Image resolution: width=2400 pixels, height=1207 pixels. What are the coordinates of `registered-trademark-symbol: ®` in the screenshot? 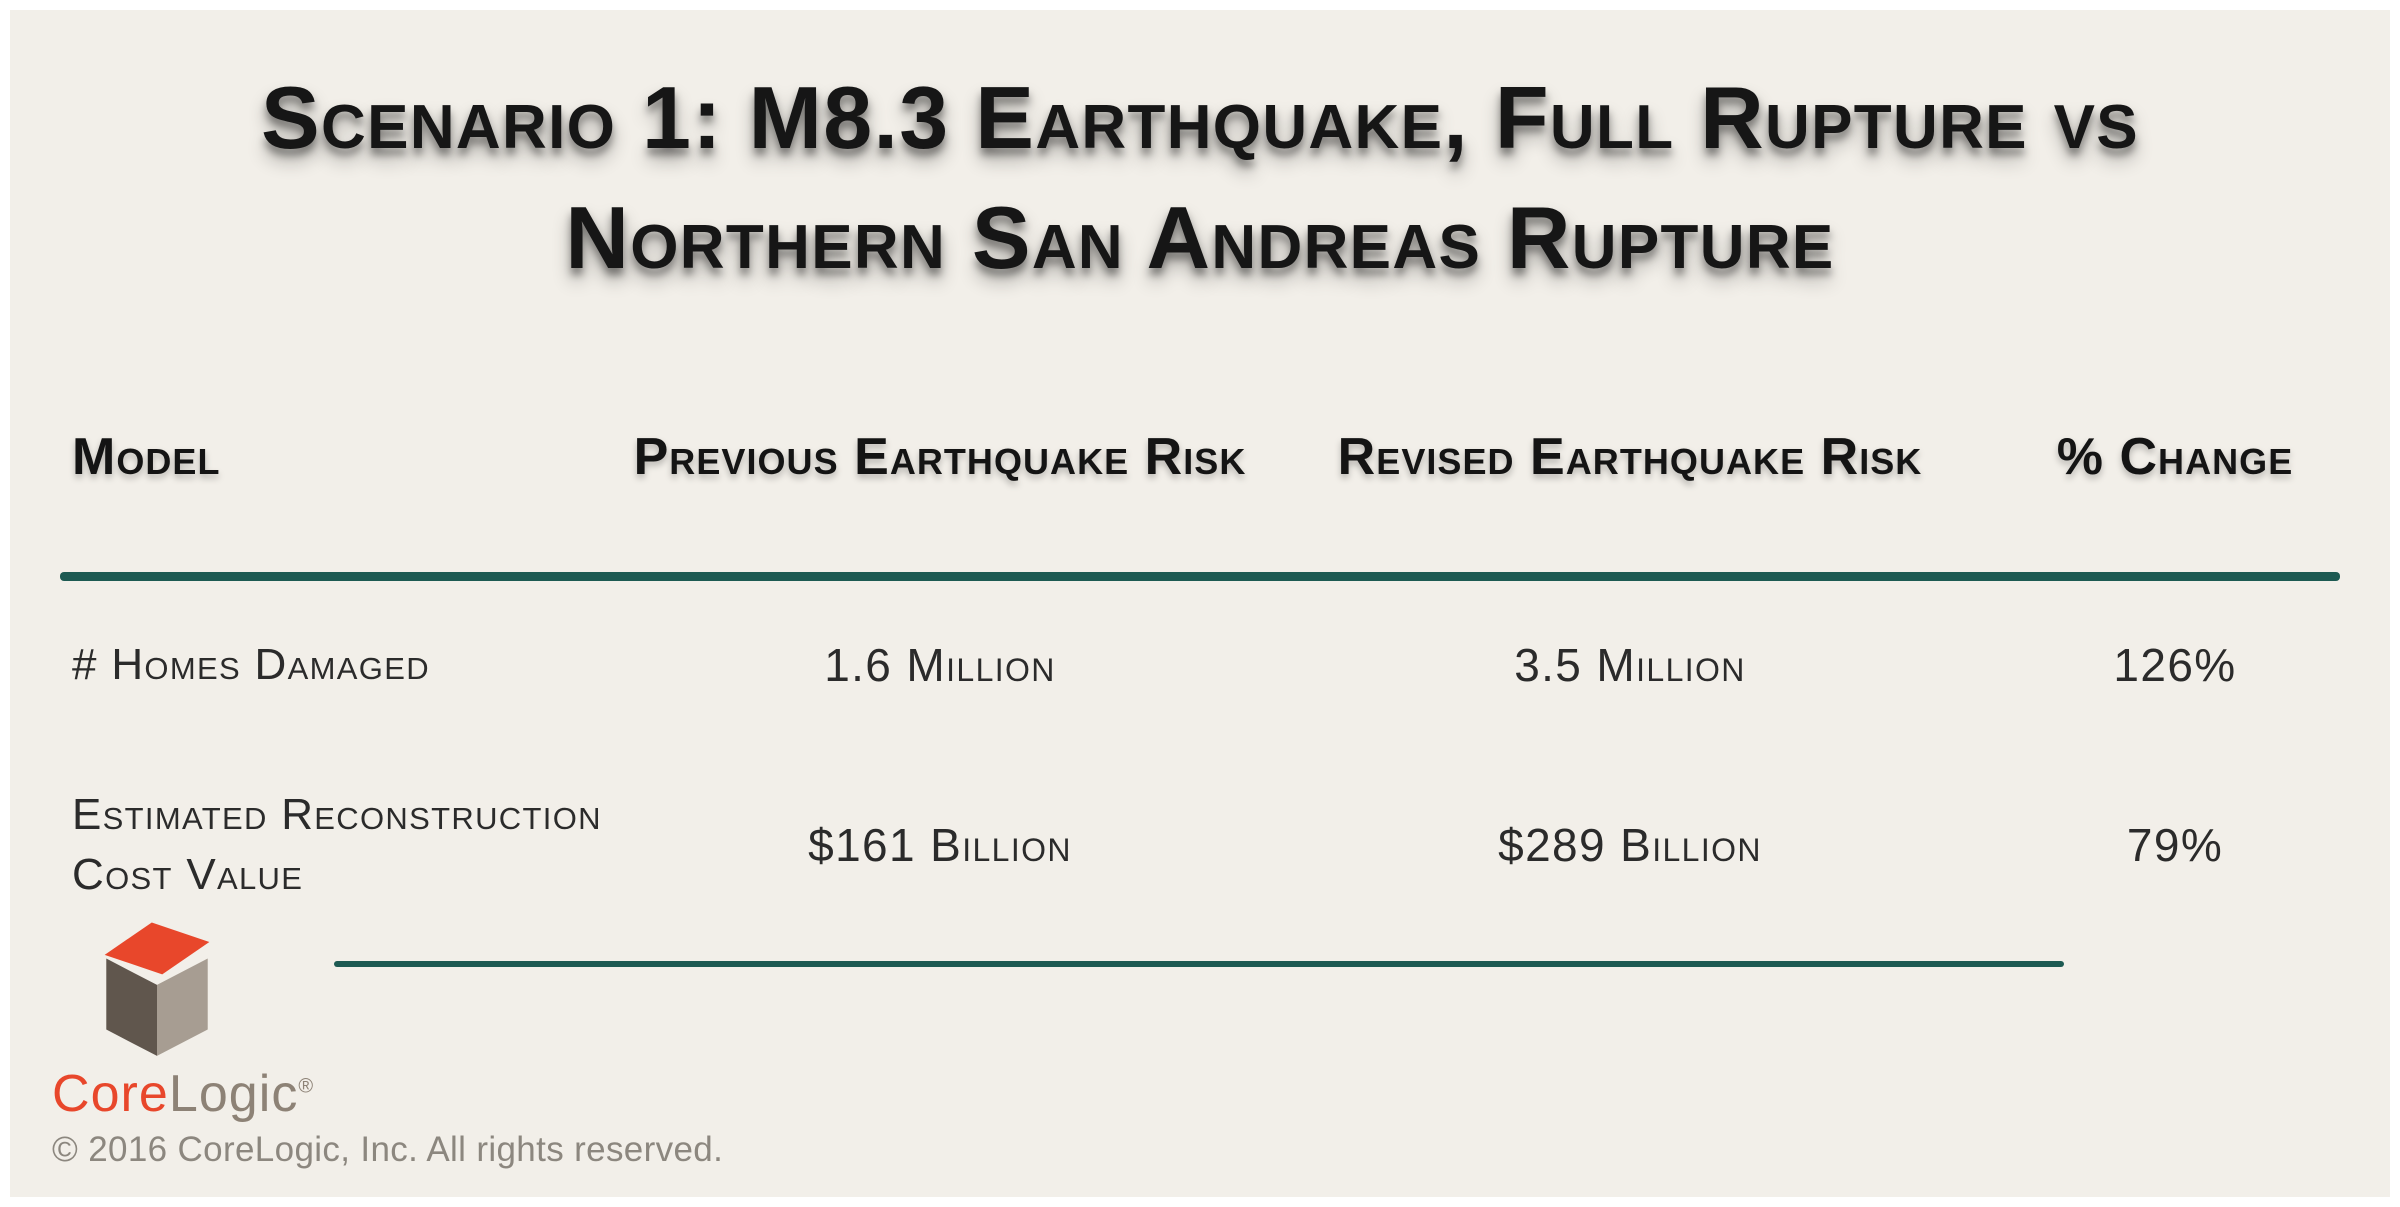 It's located at (306, 1086).